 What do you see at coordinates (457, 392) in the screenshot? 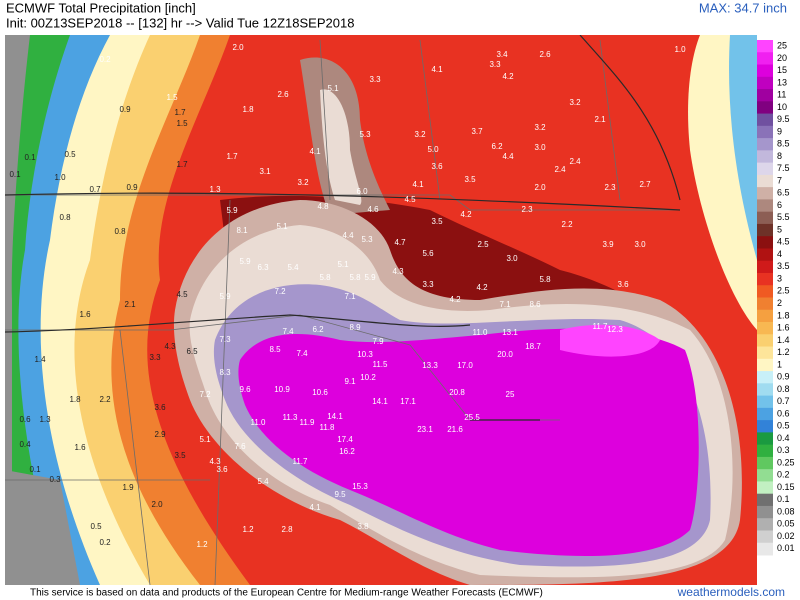
I see `map-value-label: 20.8` at bounding box center [457, 392].